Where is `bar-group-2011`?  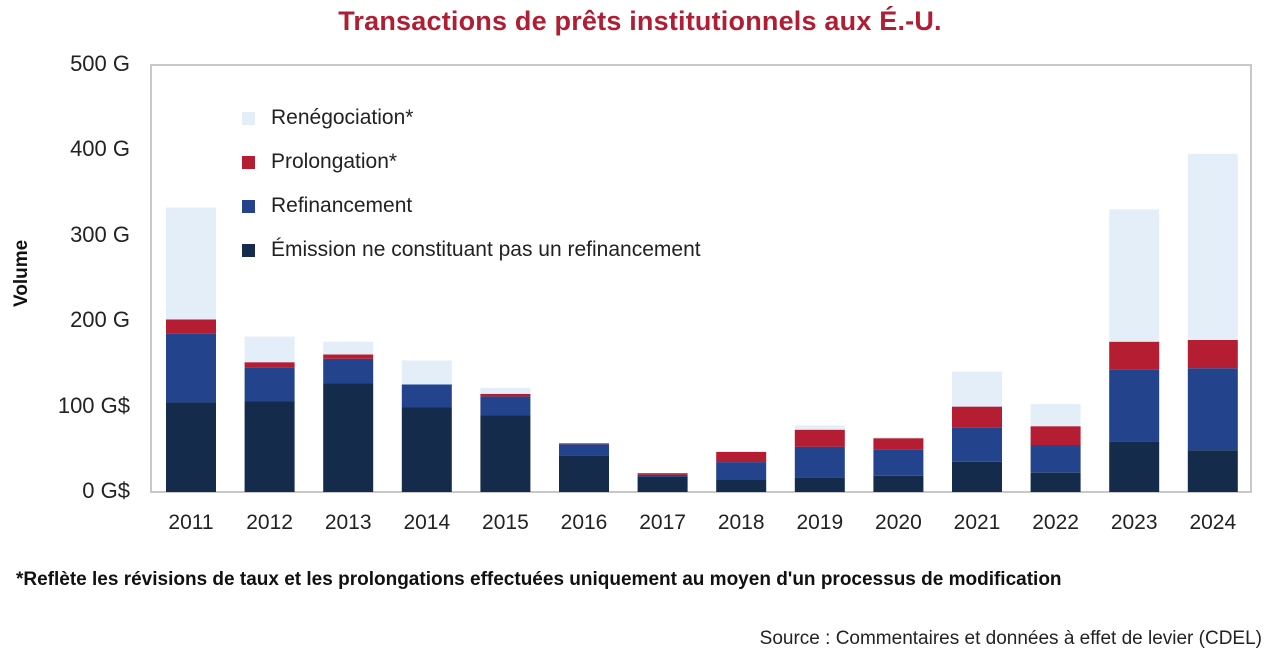
bar-group-2011 is located at coordinates (191, 349).